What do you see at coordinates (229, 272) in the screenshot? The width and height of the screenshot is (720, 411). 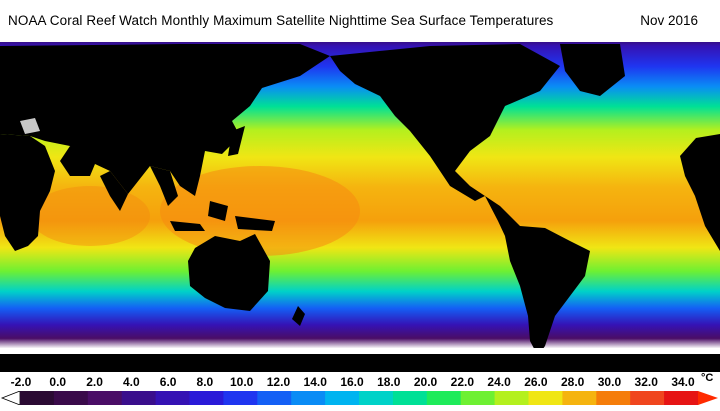 I see `australia-landmass` at bounding box center [229, 272].